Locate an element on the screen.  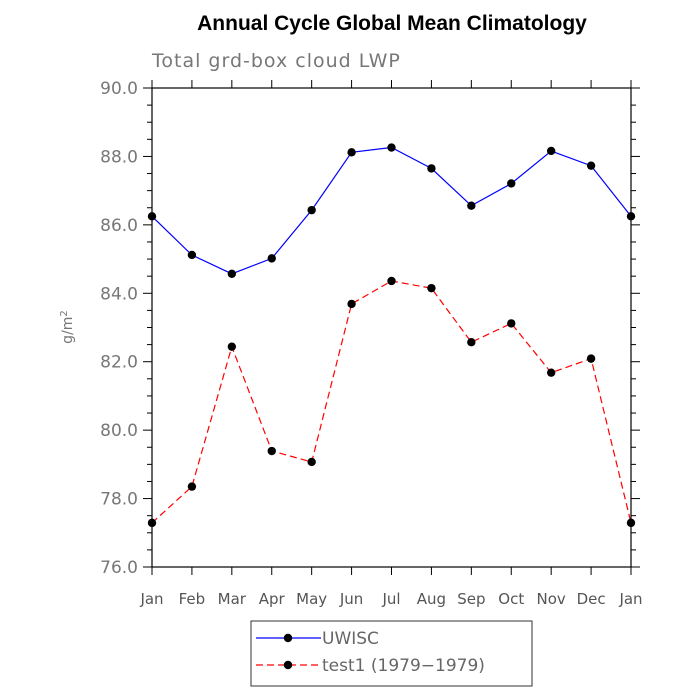
y-axis-label-base: g/m is located at coordinates (68, 330).